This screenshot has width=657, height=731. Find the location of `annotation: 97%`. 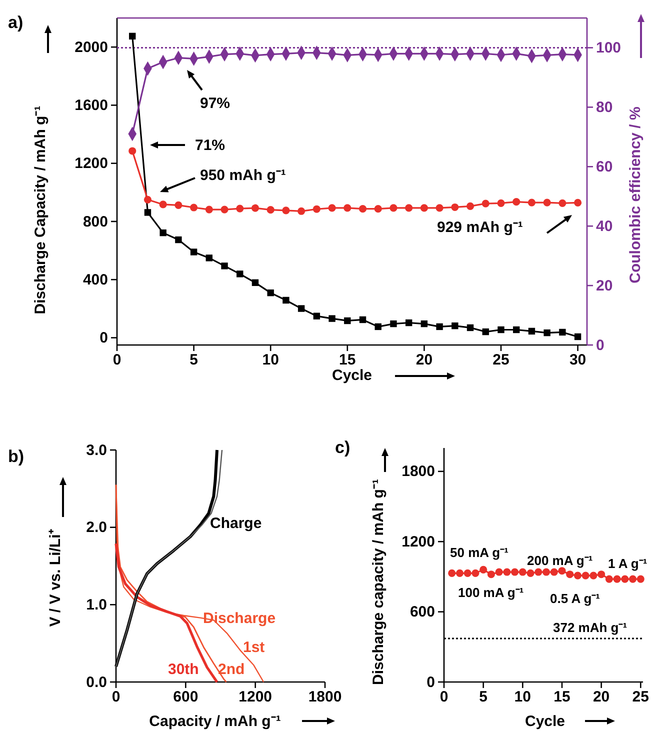

annotation: 97% is located at coordinates (215, 103).